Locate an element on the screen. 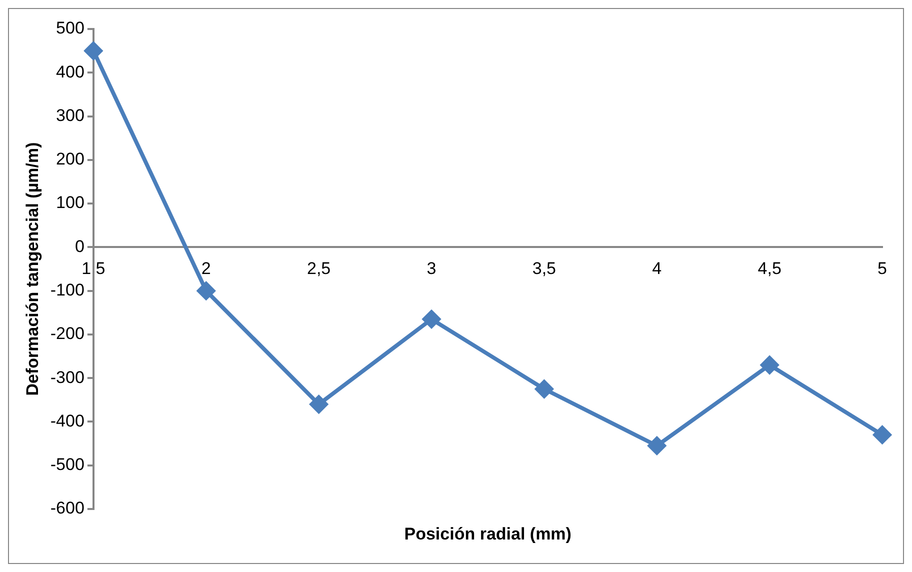  y-tick-label: 0 is located at coordinates (79, 246).